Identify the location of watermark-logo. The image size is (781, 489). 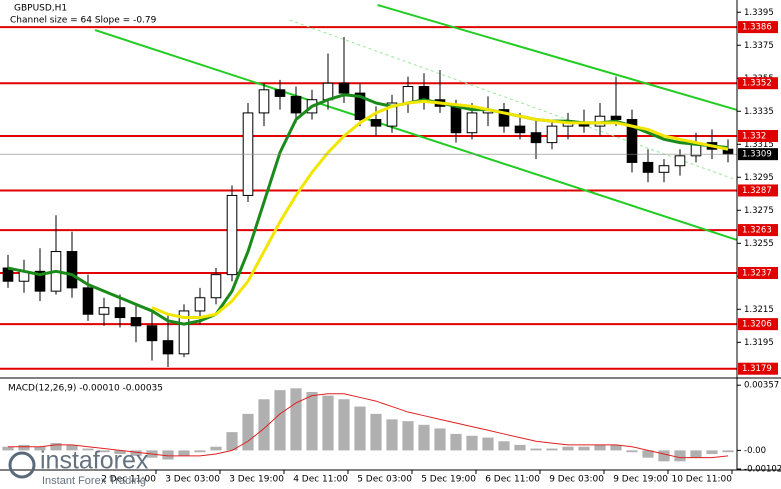
(22, 465).